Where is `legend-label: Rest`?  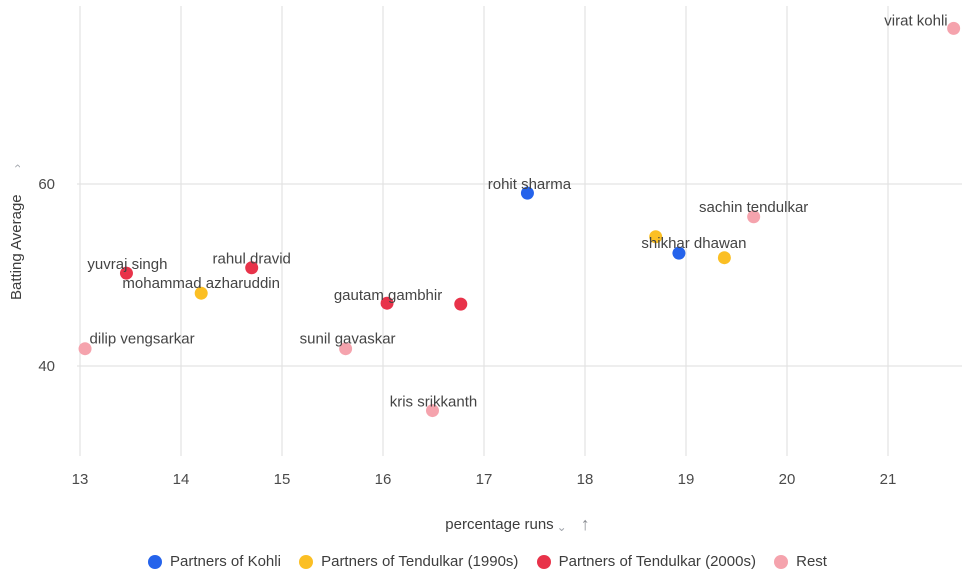 legend-label: Rest is located at coordinates (811, 561).